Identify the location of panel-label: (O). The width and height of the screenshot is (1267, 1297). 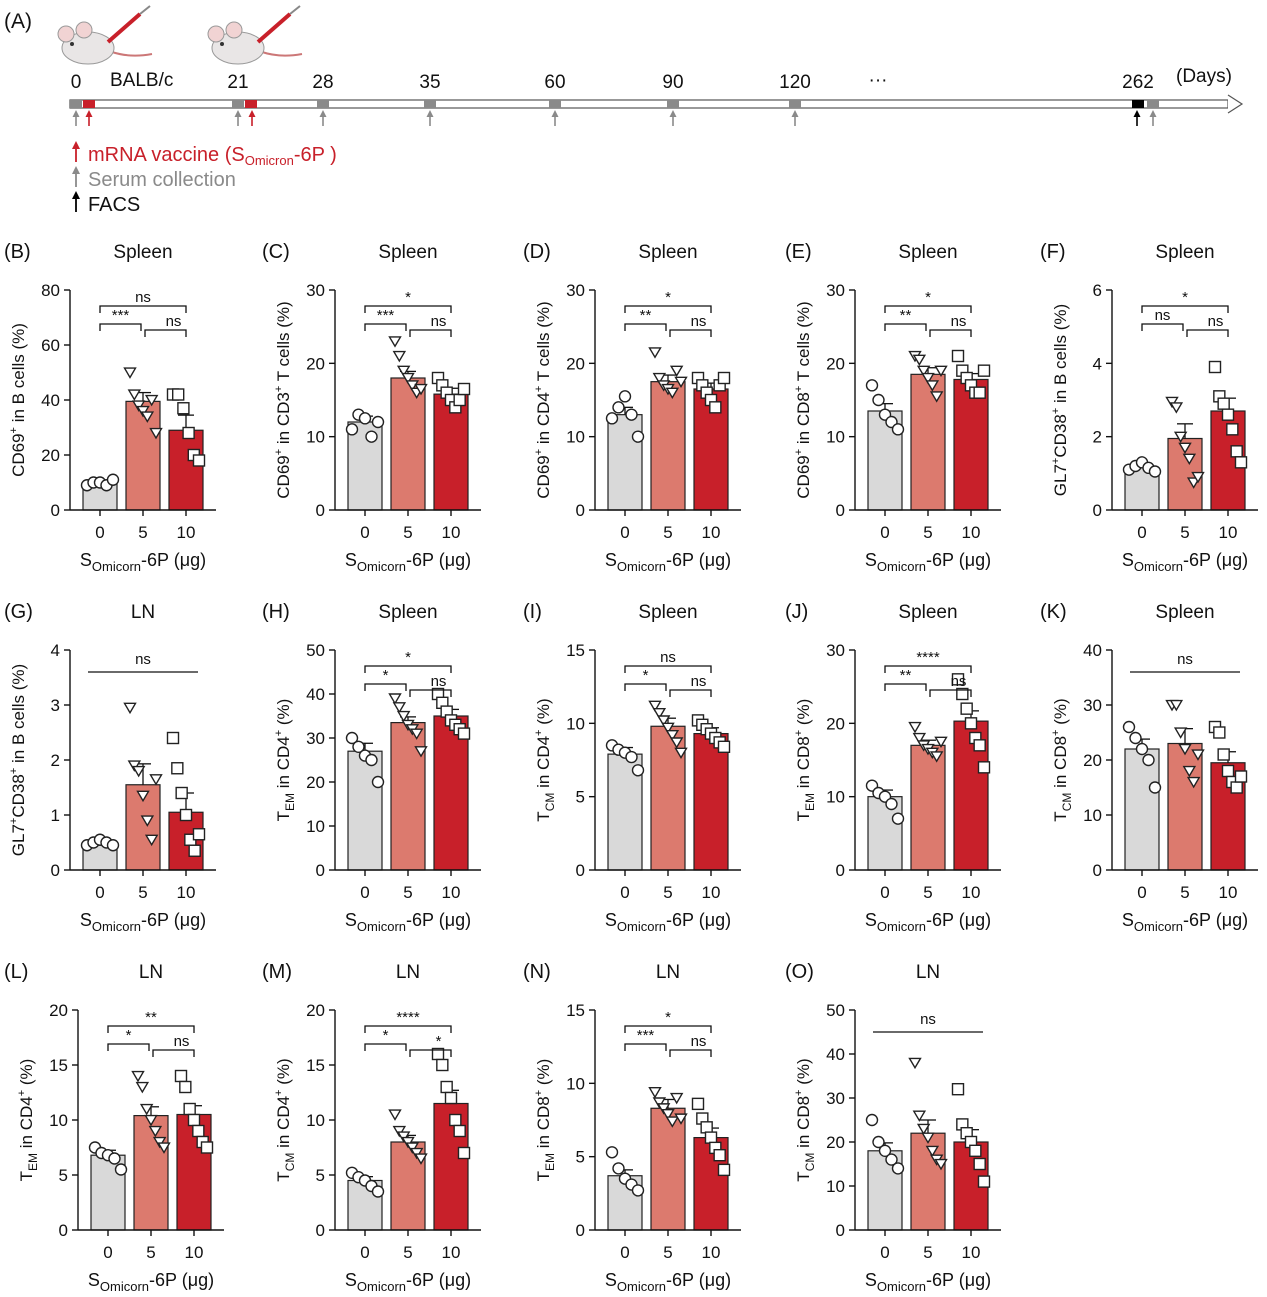
(799, 972).